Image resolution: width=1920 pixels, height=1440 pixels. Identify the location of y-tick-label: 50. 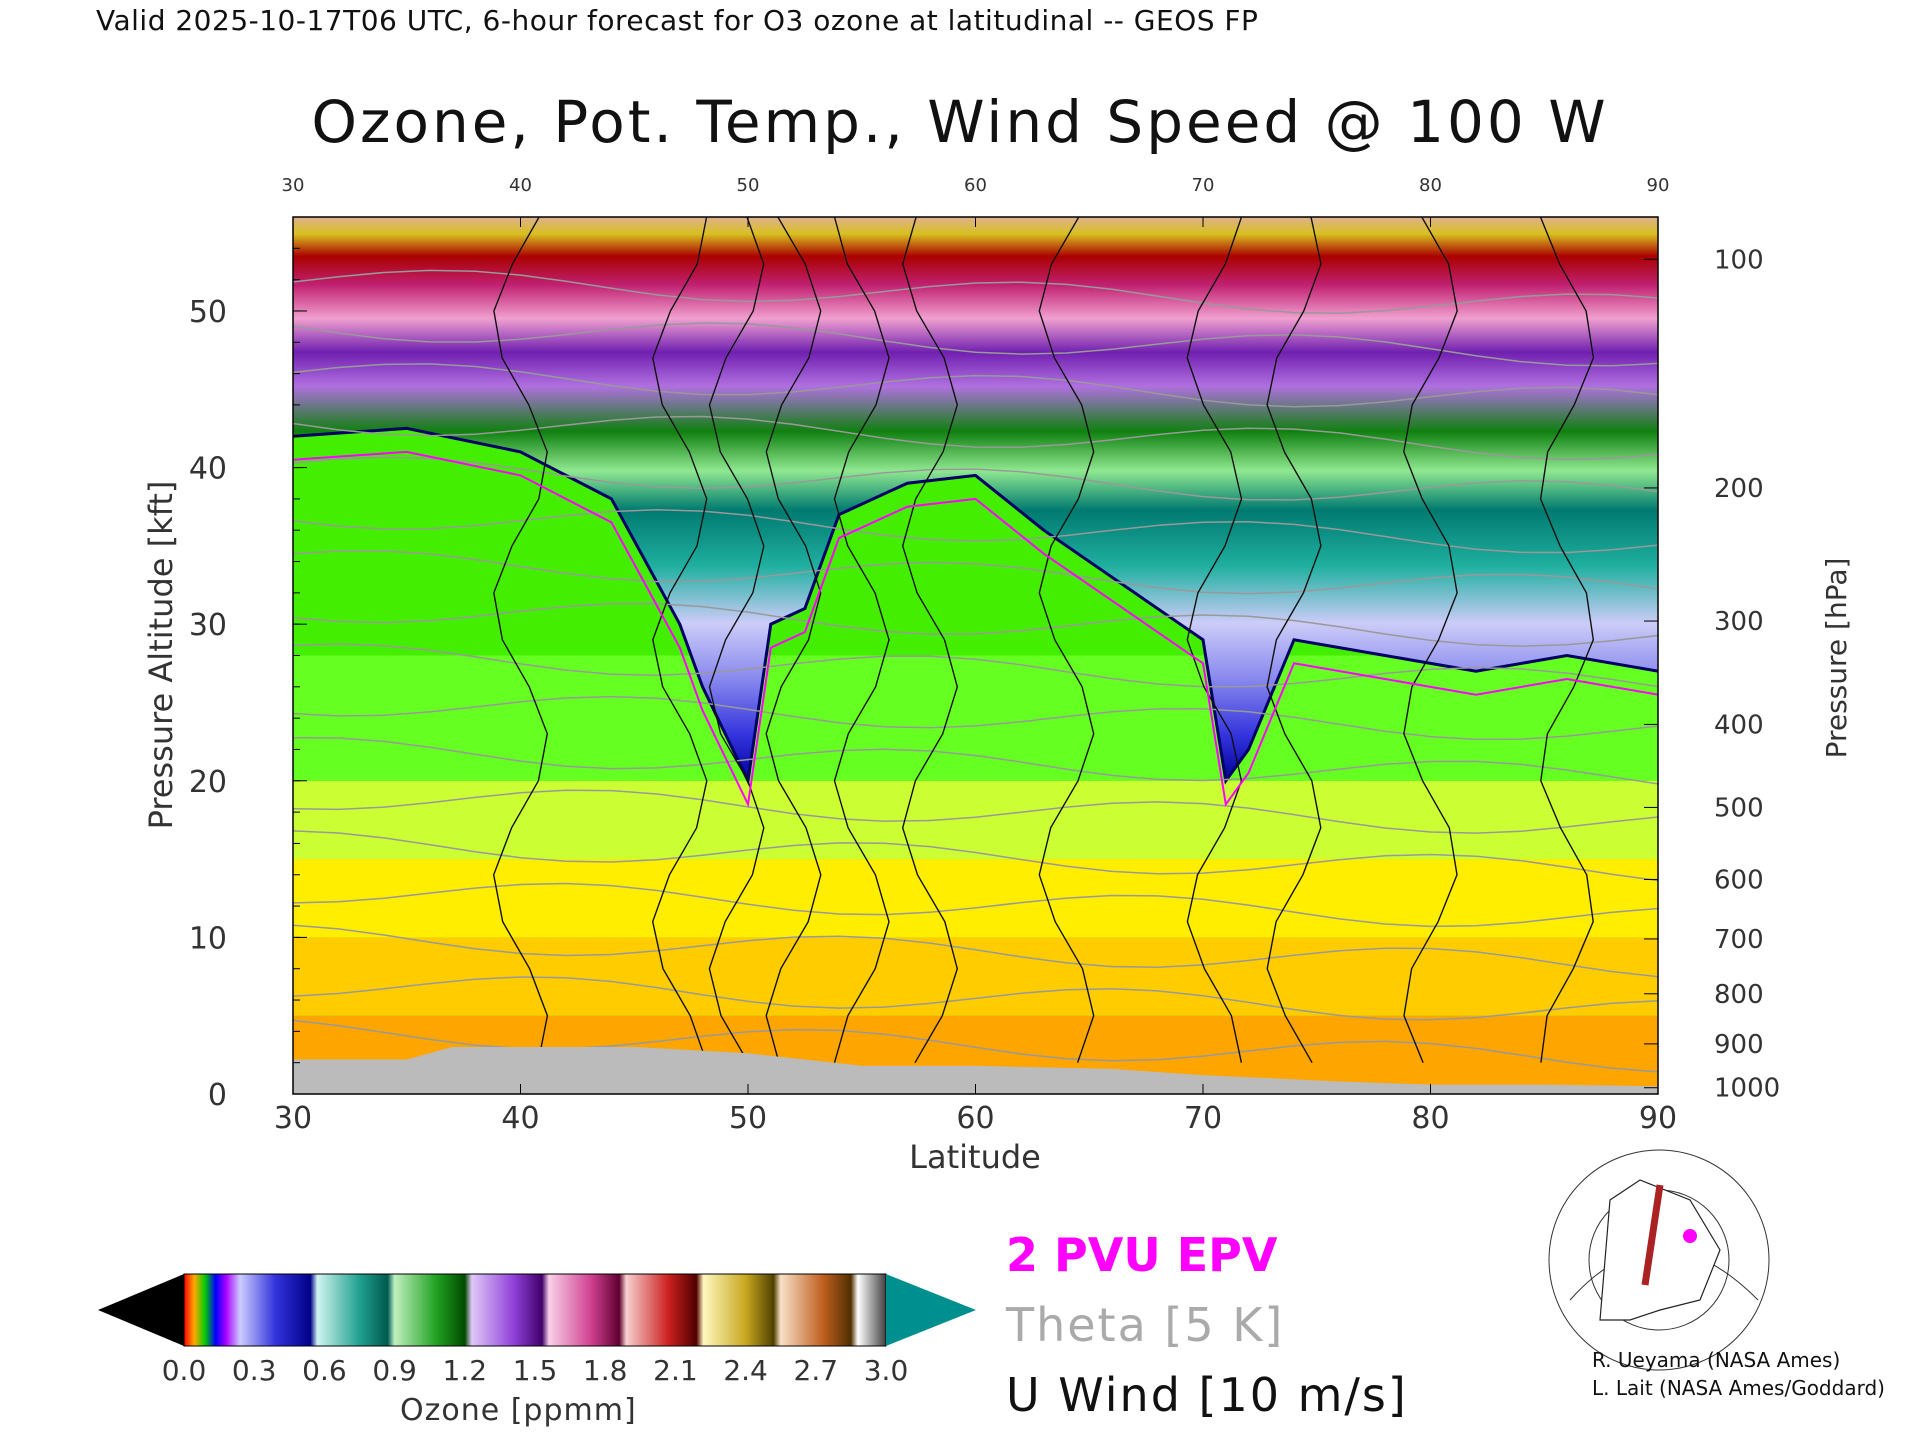
(208, 312).